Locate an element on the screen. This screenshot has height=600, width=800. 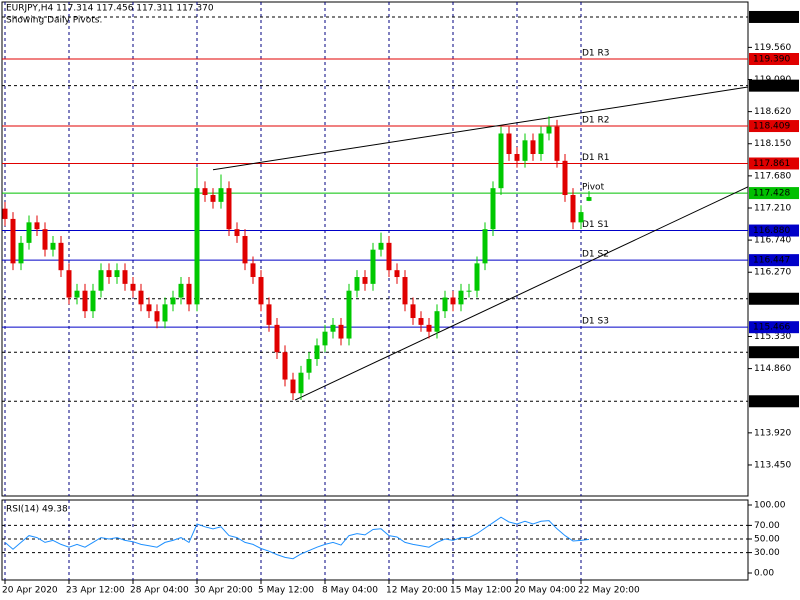
level-label: 115.882 is located at coordinates (771, 299).